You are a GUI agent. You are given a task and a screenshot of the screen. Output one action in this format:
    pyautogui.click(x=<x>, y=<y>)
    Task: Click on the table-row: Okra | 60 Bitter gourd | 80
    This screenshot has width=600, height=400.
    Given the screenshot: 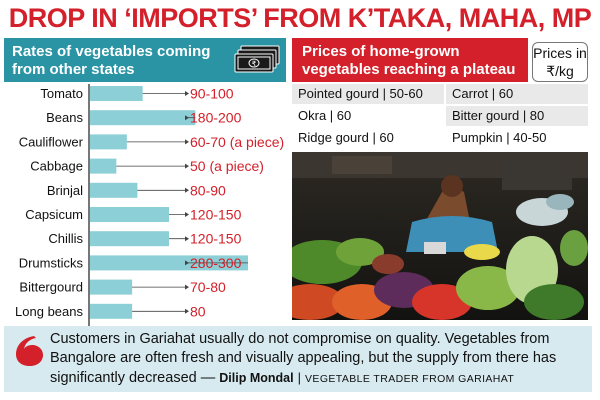 What is the action you would take?
    pyautogui.click(x=440, y=116)
    